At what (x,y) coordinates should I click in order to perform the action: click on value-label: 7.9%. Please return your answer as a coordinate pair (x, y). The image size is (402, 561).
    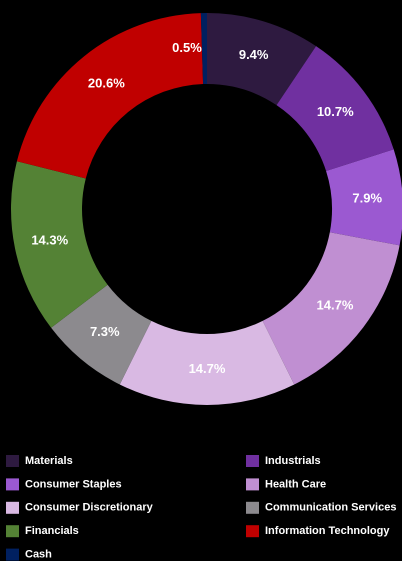
    Looking at the image, I should click on (367, 198).